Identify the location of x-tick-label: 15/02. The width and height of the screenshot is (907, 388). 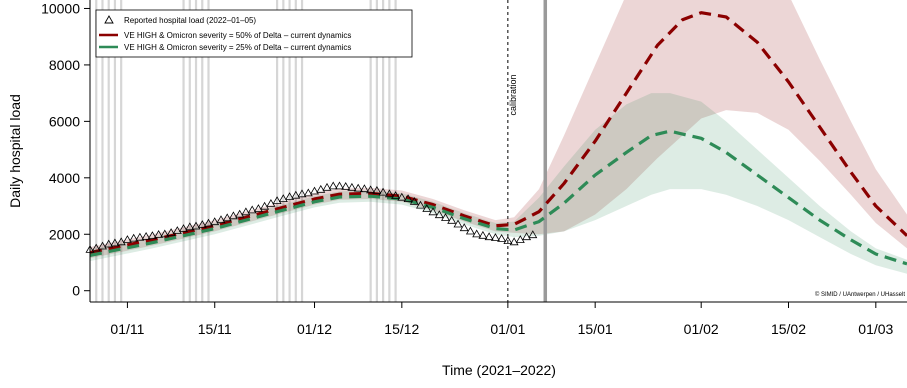
(788, 329).